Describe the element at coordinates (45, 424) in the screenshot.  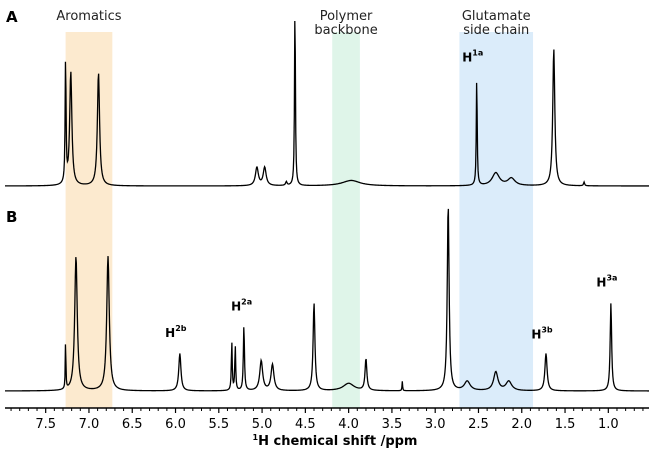
I see `x-tick-label-0: 7.5` at that location.